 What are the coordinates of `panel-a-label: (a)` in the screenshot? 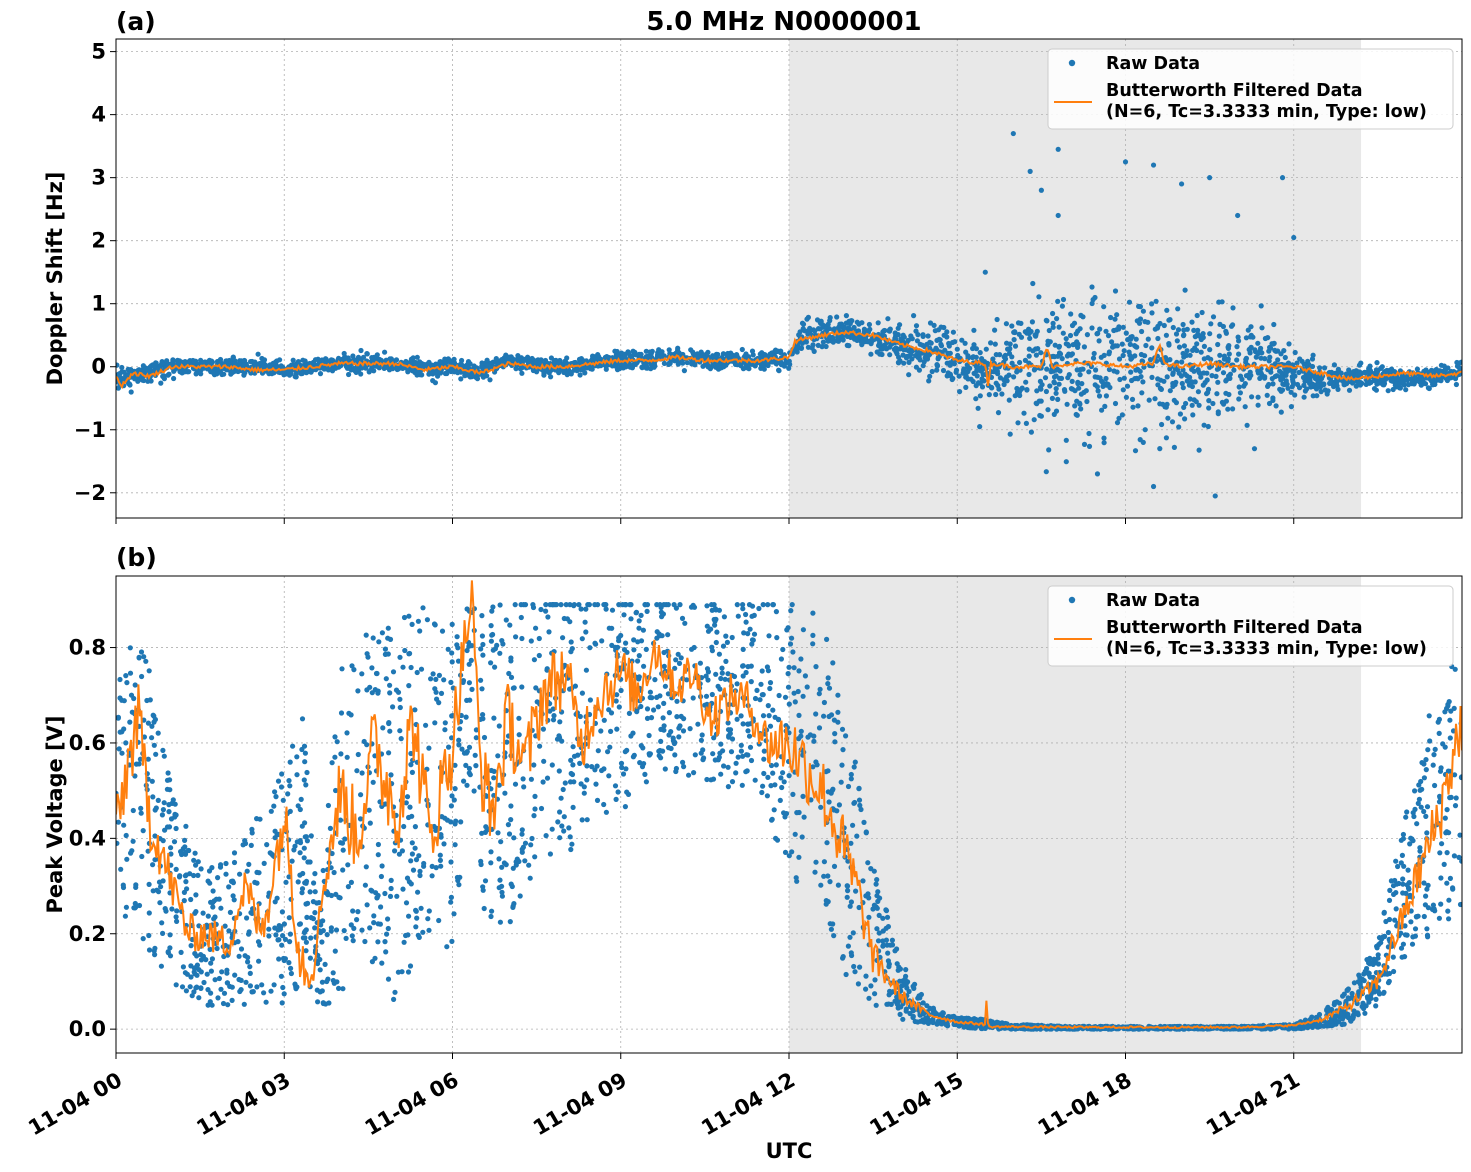 It's located at (136, 21).